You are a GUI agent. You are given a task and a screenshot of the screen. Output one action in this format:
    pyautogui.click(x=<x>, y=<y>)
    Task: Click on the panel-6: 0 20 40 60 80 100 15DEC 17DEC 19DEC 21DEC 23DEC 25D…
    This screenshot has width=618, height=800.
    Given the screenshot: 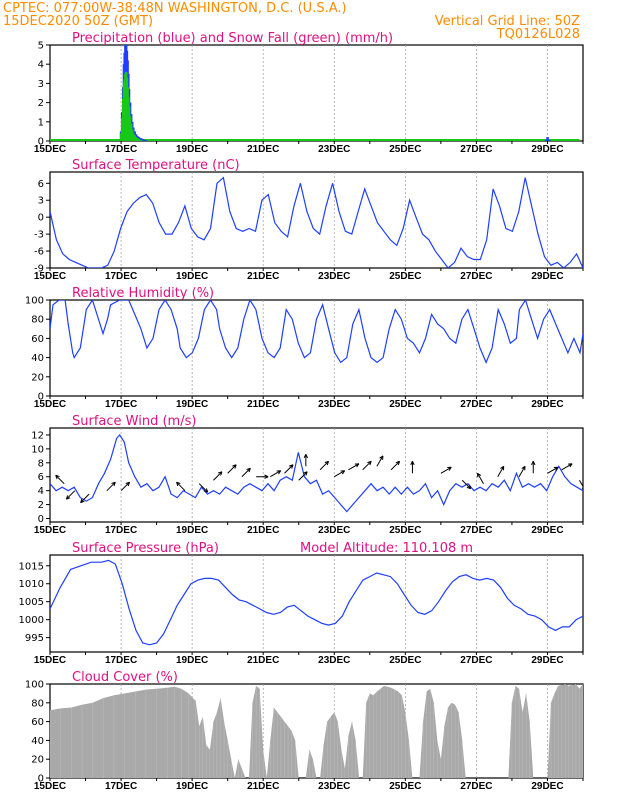 What is the action you would take?
    pyautogui.click(x=304, y=731)
    